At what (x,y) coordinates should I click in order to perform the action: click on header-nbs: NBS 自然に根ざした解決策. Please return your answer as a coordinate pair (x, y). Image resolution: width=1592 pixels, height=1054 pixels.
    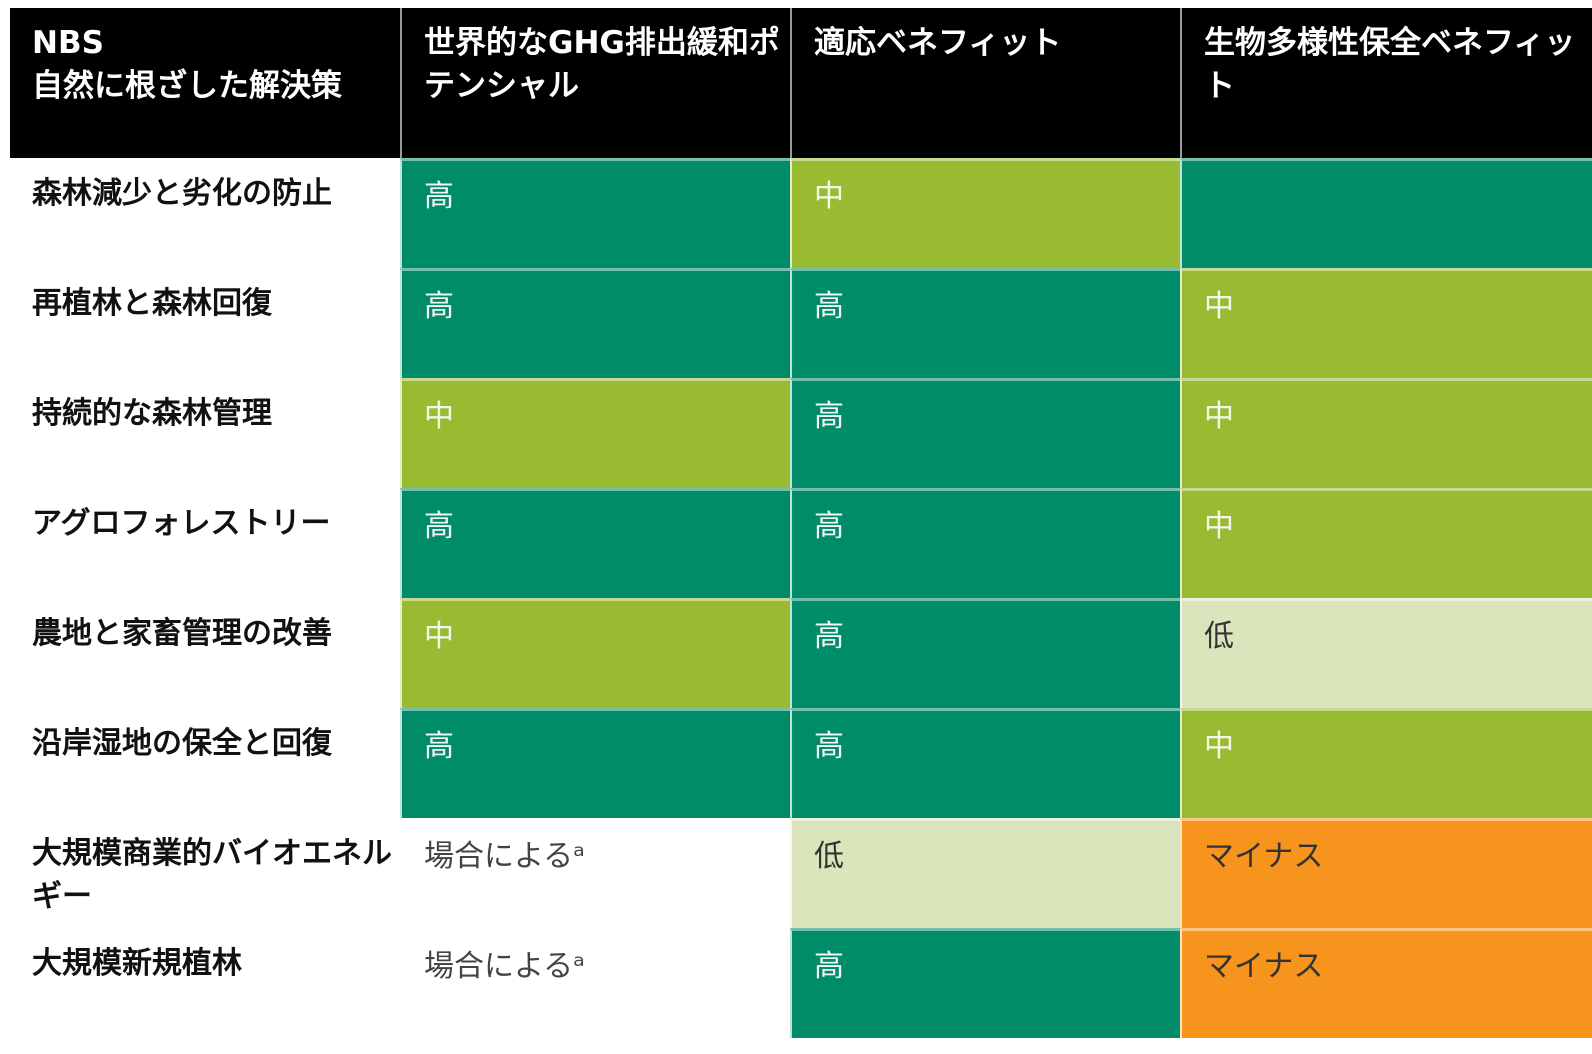
    Looking at the image, I should click on (187, 64).